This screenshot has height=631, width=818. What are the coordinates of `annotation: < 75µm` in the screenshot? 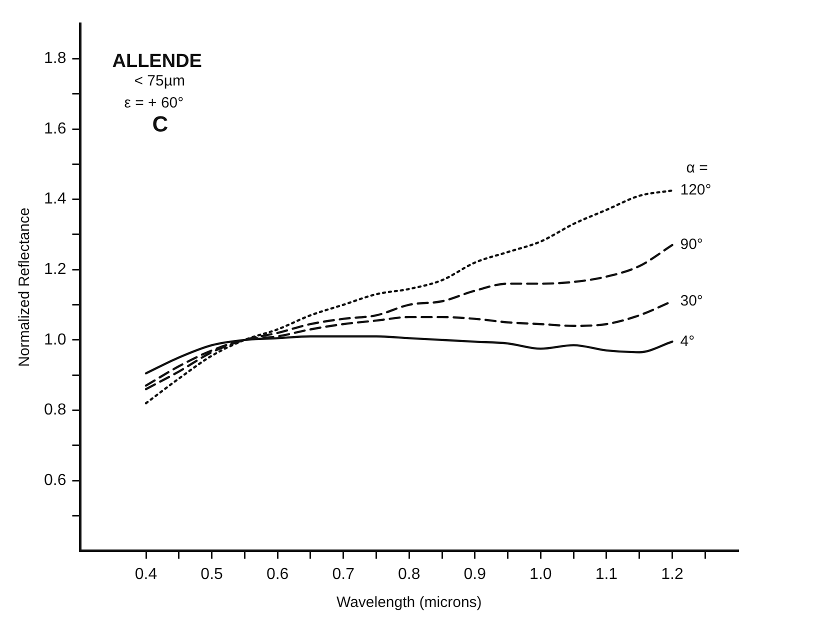 It's located at (159, 81).